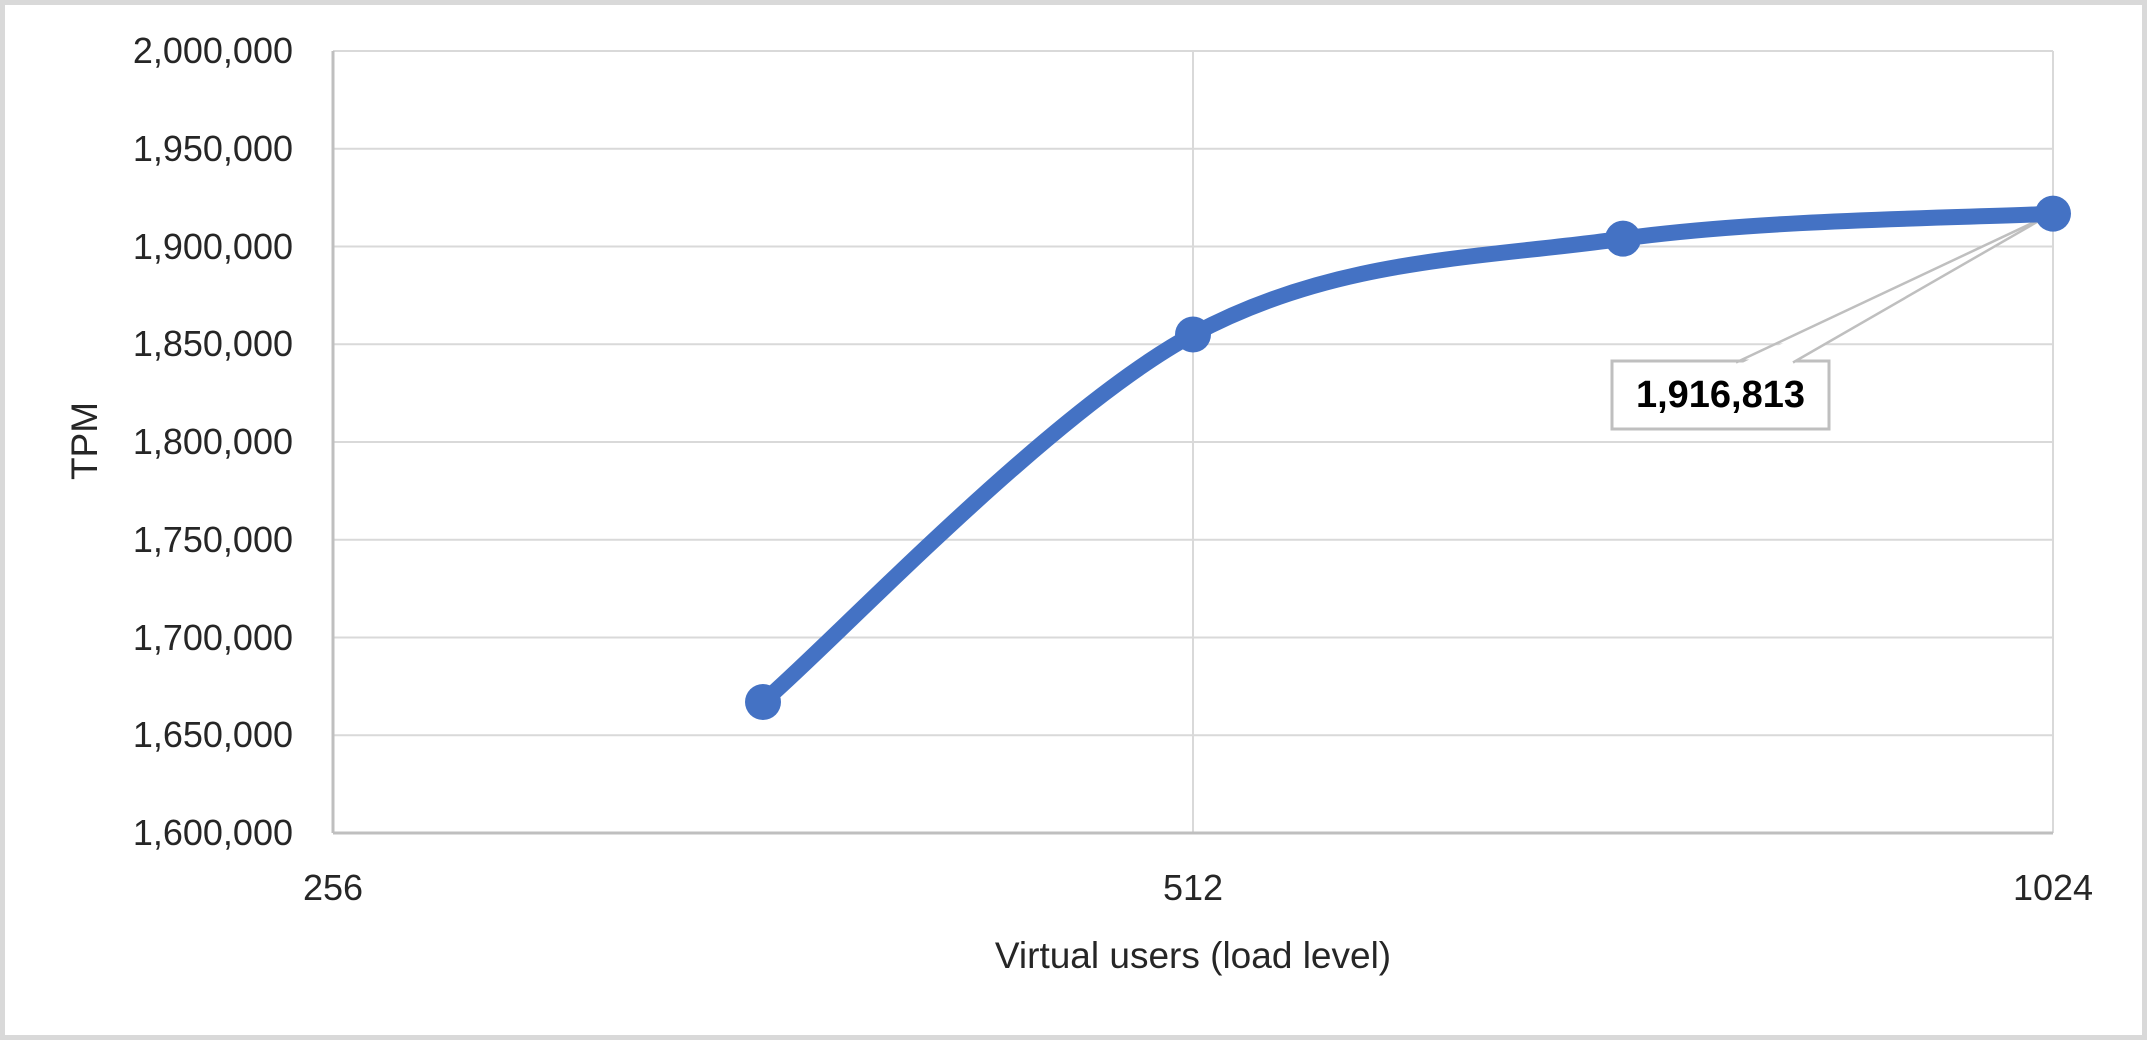 The height and width of the screenshot is (1040, 2147). What do you see at coordinates (2053, 887) in the screenshot?
I see `x-axis-tick-label: 1024` at bounding box center [2053, 887].